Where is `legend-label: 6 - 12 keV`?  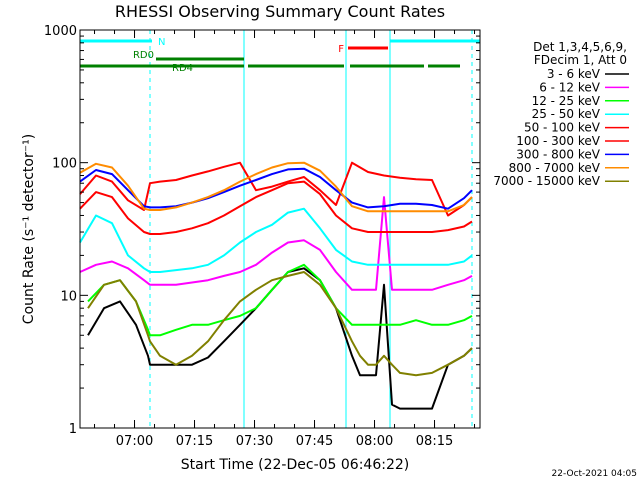
legend-label: 6 - 12 keV is located at coordinates (570, 87).